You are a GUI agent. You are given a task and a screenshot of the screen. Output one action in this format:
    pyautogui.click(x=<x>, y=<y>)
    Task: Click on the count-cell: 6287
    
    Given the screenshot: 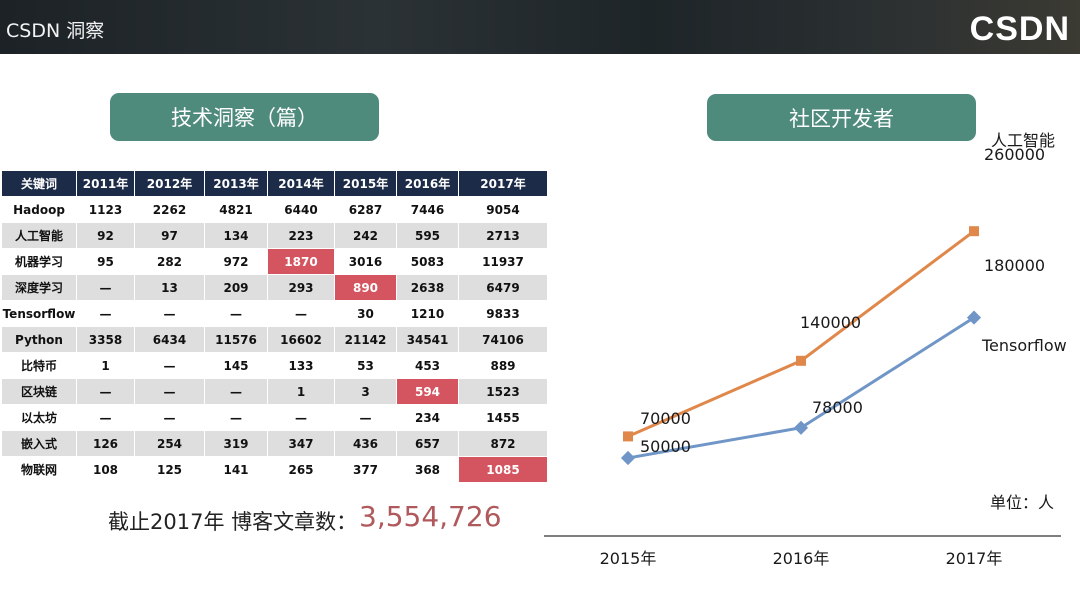 What is the action you would take?
    pyautogui.click(x=365, y=209)
    